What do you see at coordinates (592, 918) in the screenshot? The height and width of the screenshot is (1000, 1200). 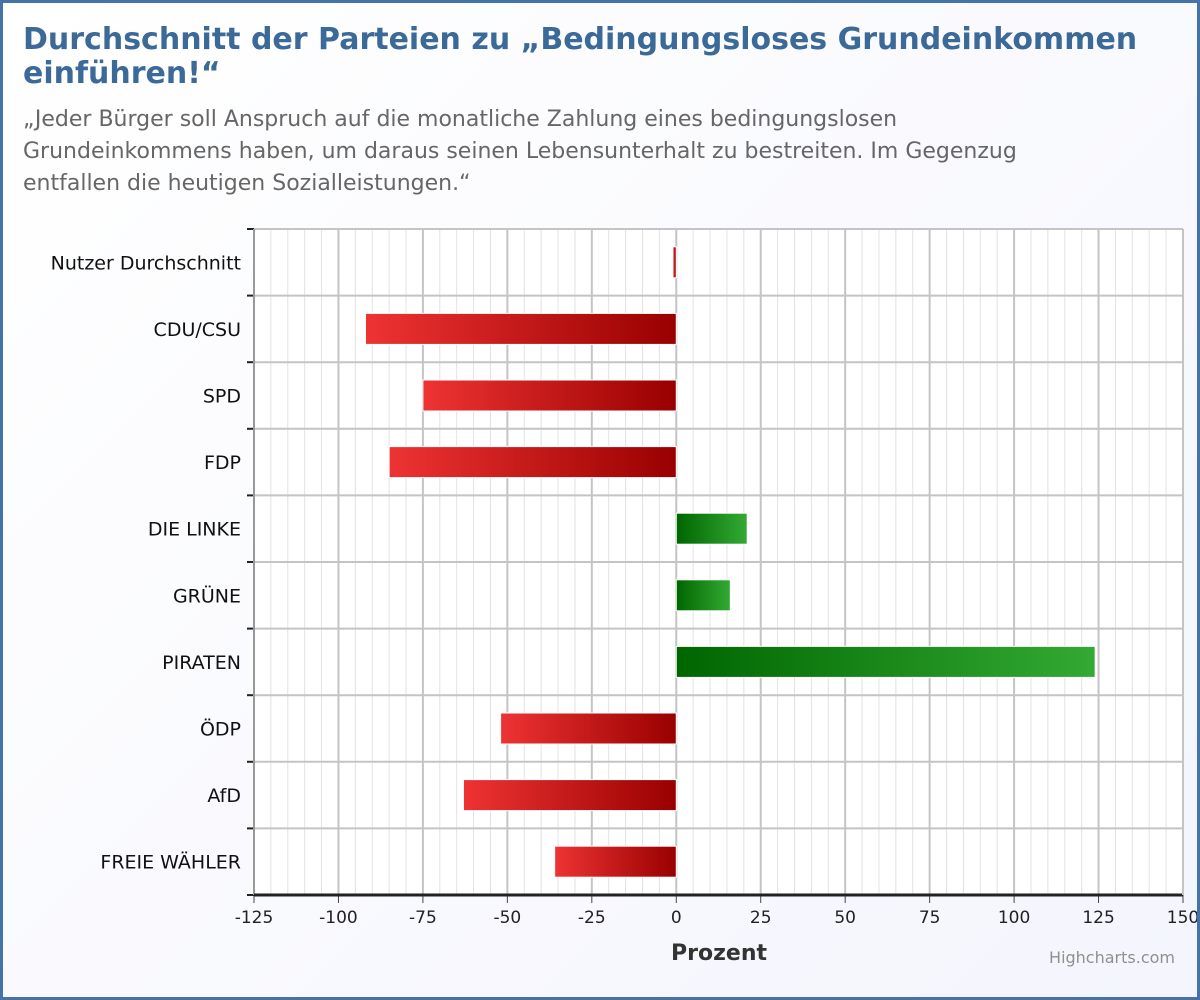 I see `x-tick-label: -25` at bounding box center [592, 918].